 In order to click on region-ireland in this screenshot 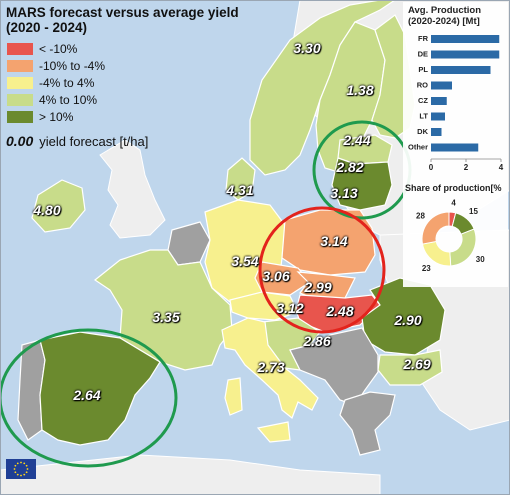, I will do `click(58, 206)`.